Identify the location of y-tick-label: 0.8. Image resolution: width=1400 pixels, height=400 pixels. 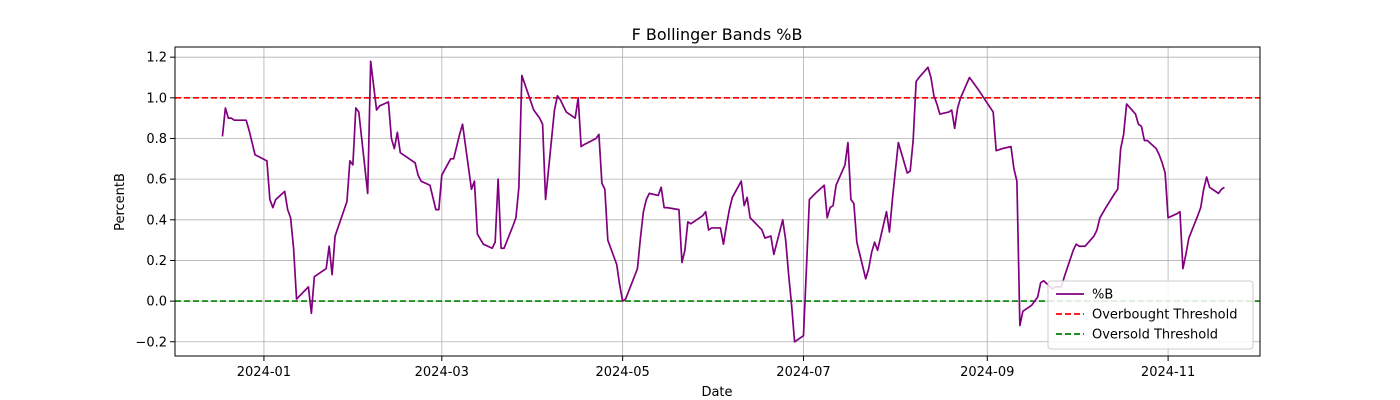
(156, 139).